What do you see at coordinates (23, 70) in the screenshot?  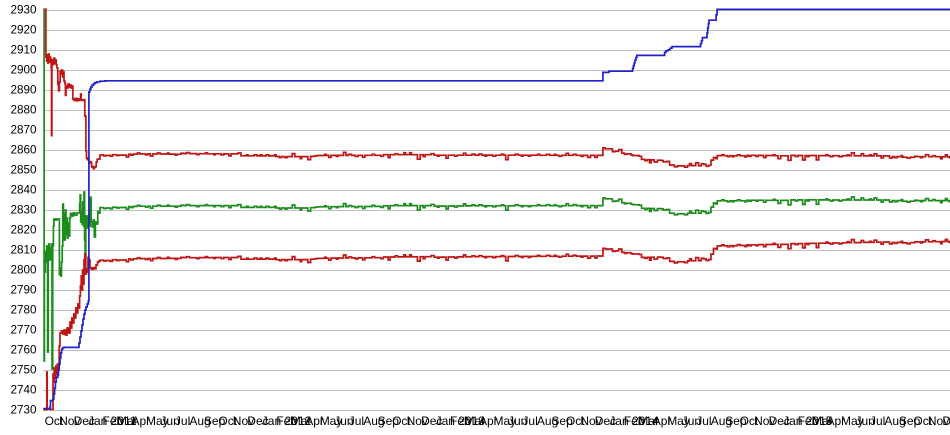 I see `svg-text: 2900` at bounding box center [23, 70].